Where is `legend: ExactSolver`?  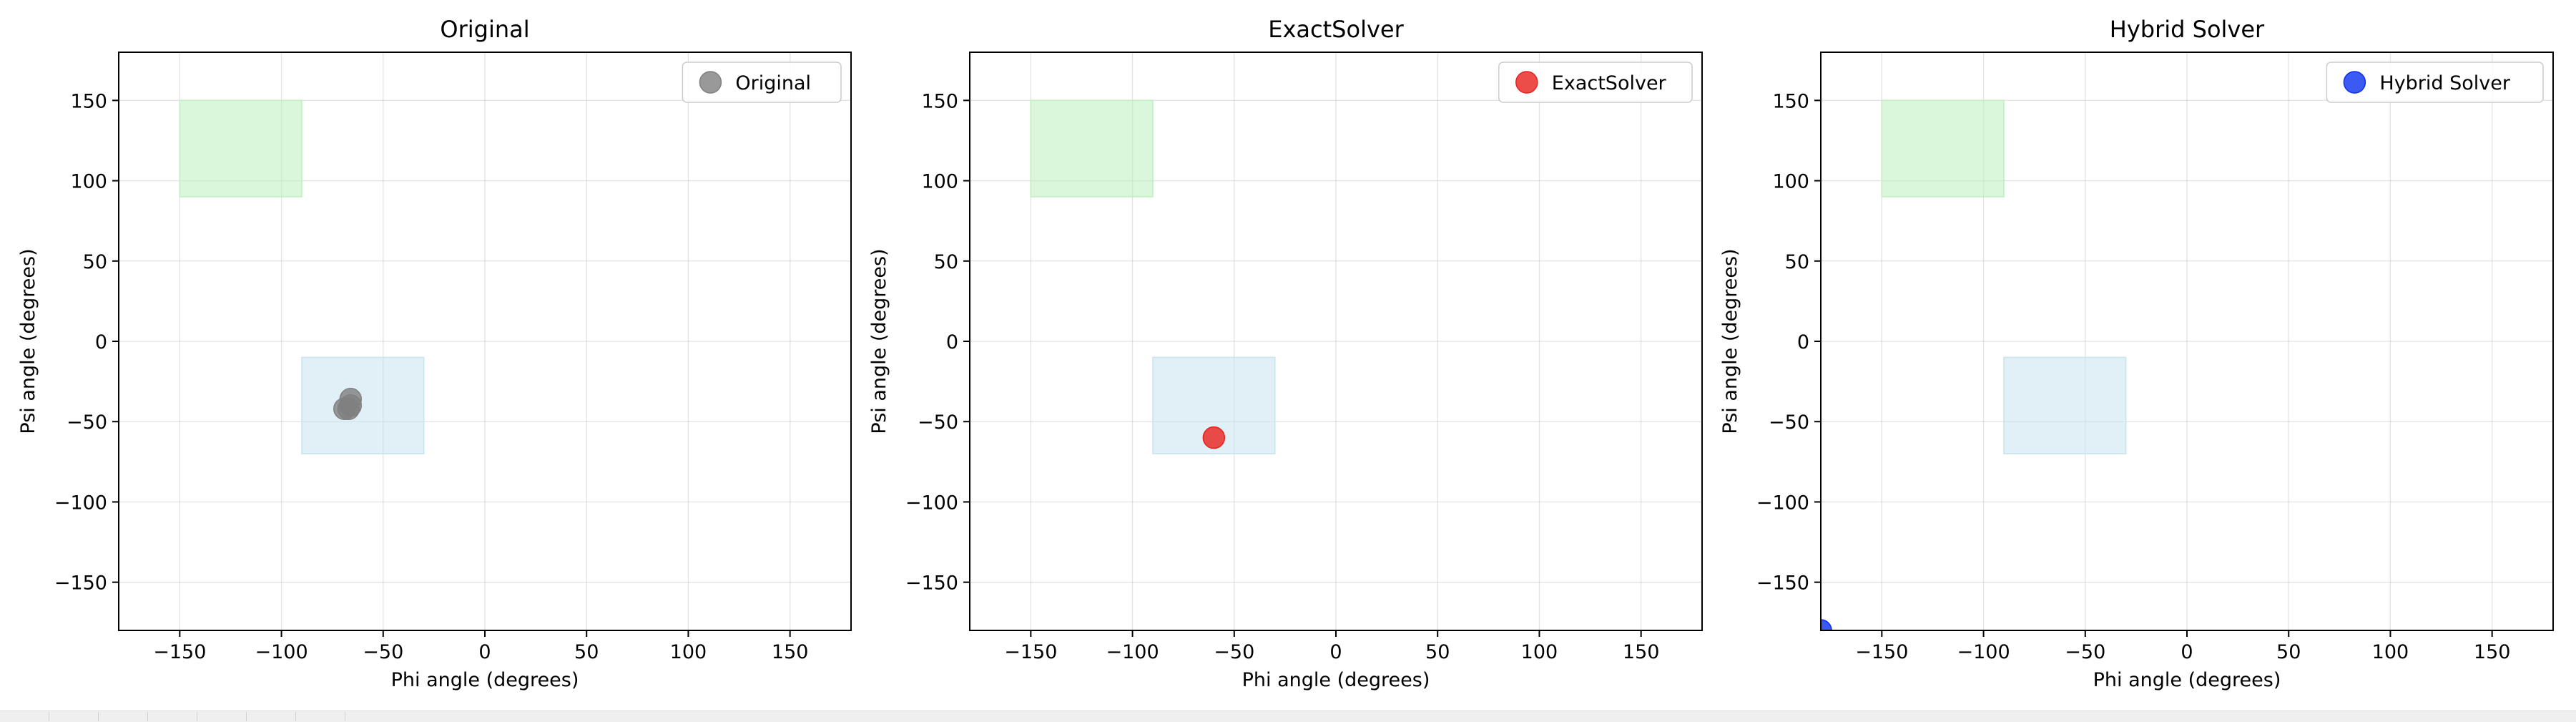
legend: ExactSolver is located at coordinates (1596, 83).